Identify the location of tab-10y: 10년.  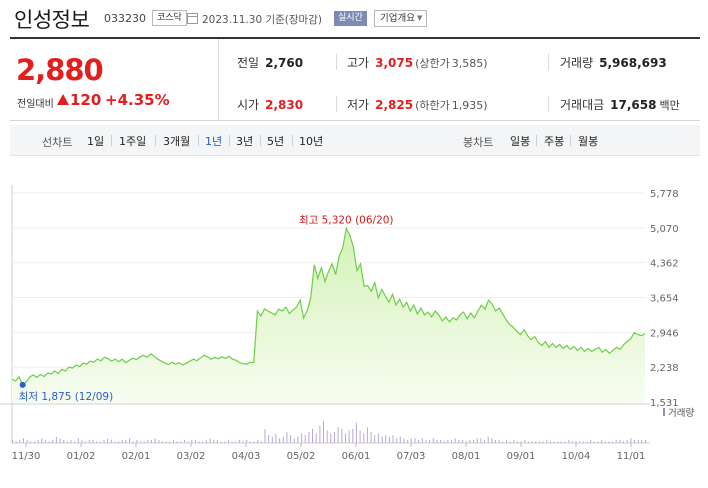
(311, 141).